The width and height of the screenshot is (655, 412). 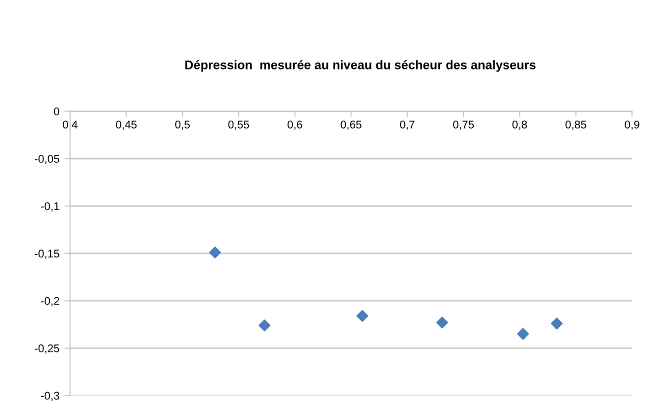 I want to click on chart-title: Dépression mesurée au niveau du sécheur des analyseurs, so click(x=360, y=66).